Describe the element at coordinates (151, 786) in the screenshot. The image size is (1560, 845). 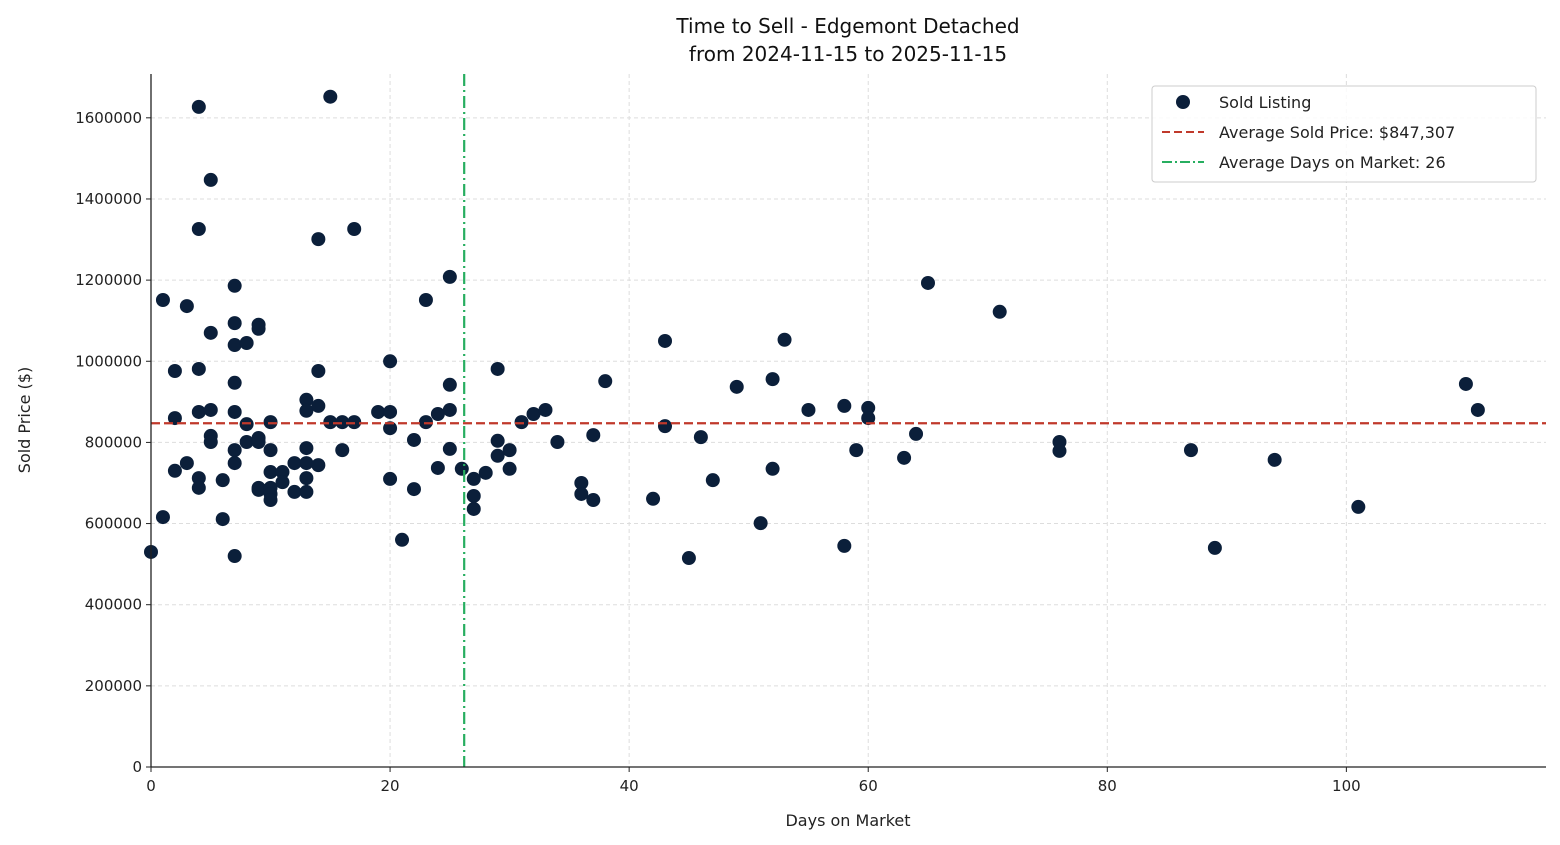
I see `x-tick-label: 0` at that location.